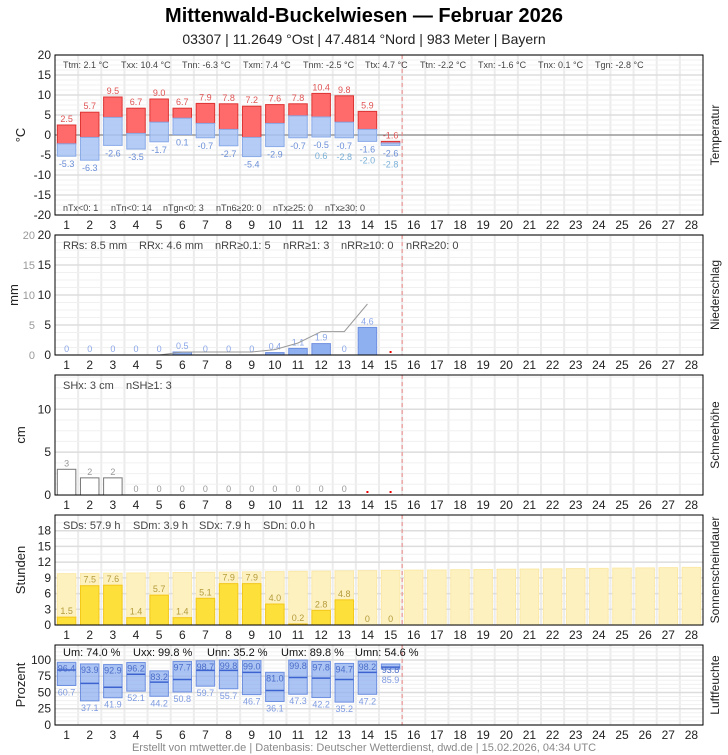 This screenshot has width=728, height=755. I want to click on snow-bar, so click(89, 486).